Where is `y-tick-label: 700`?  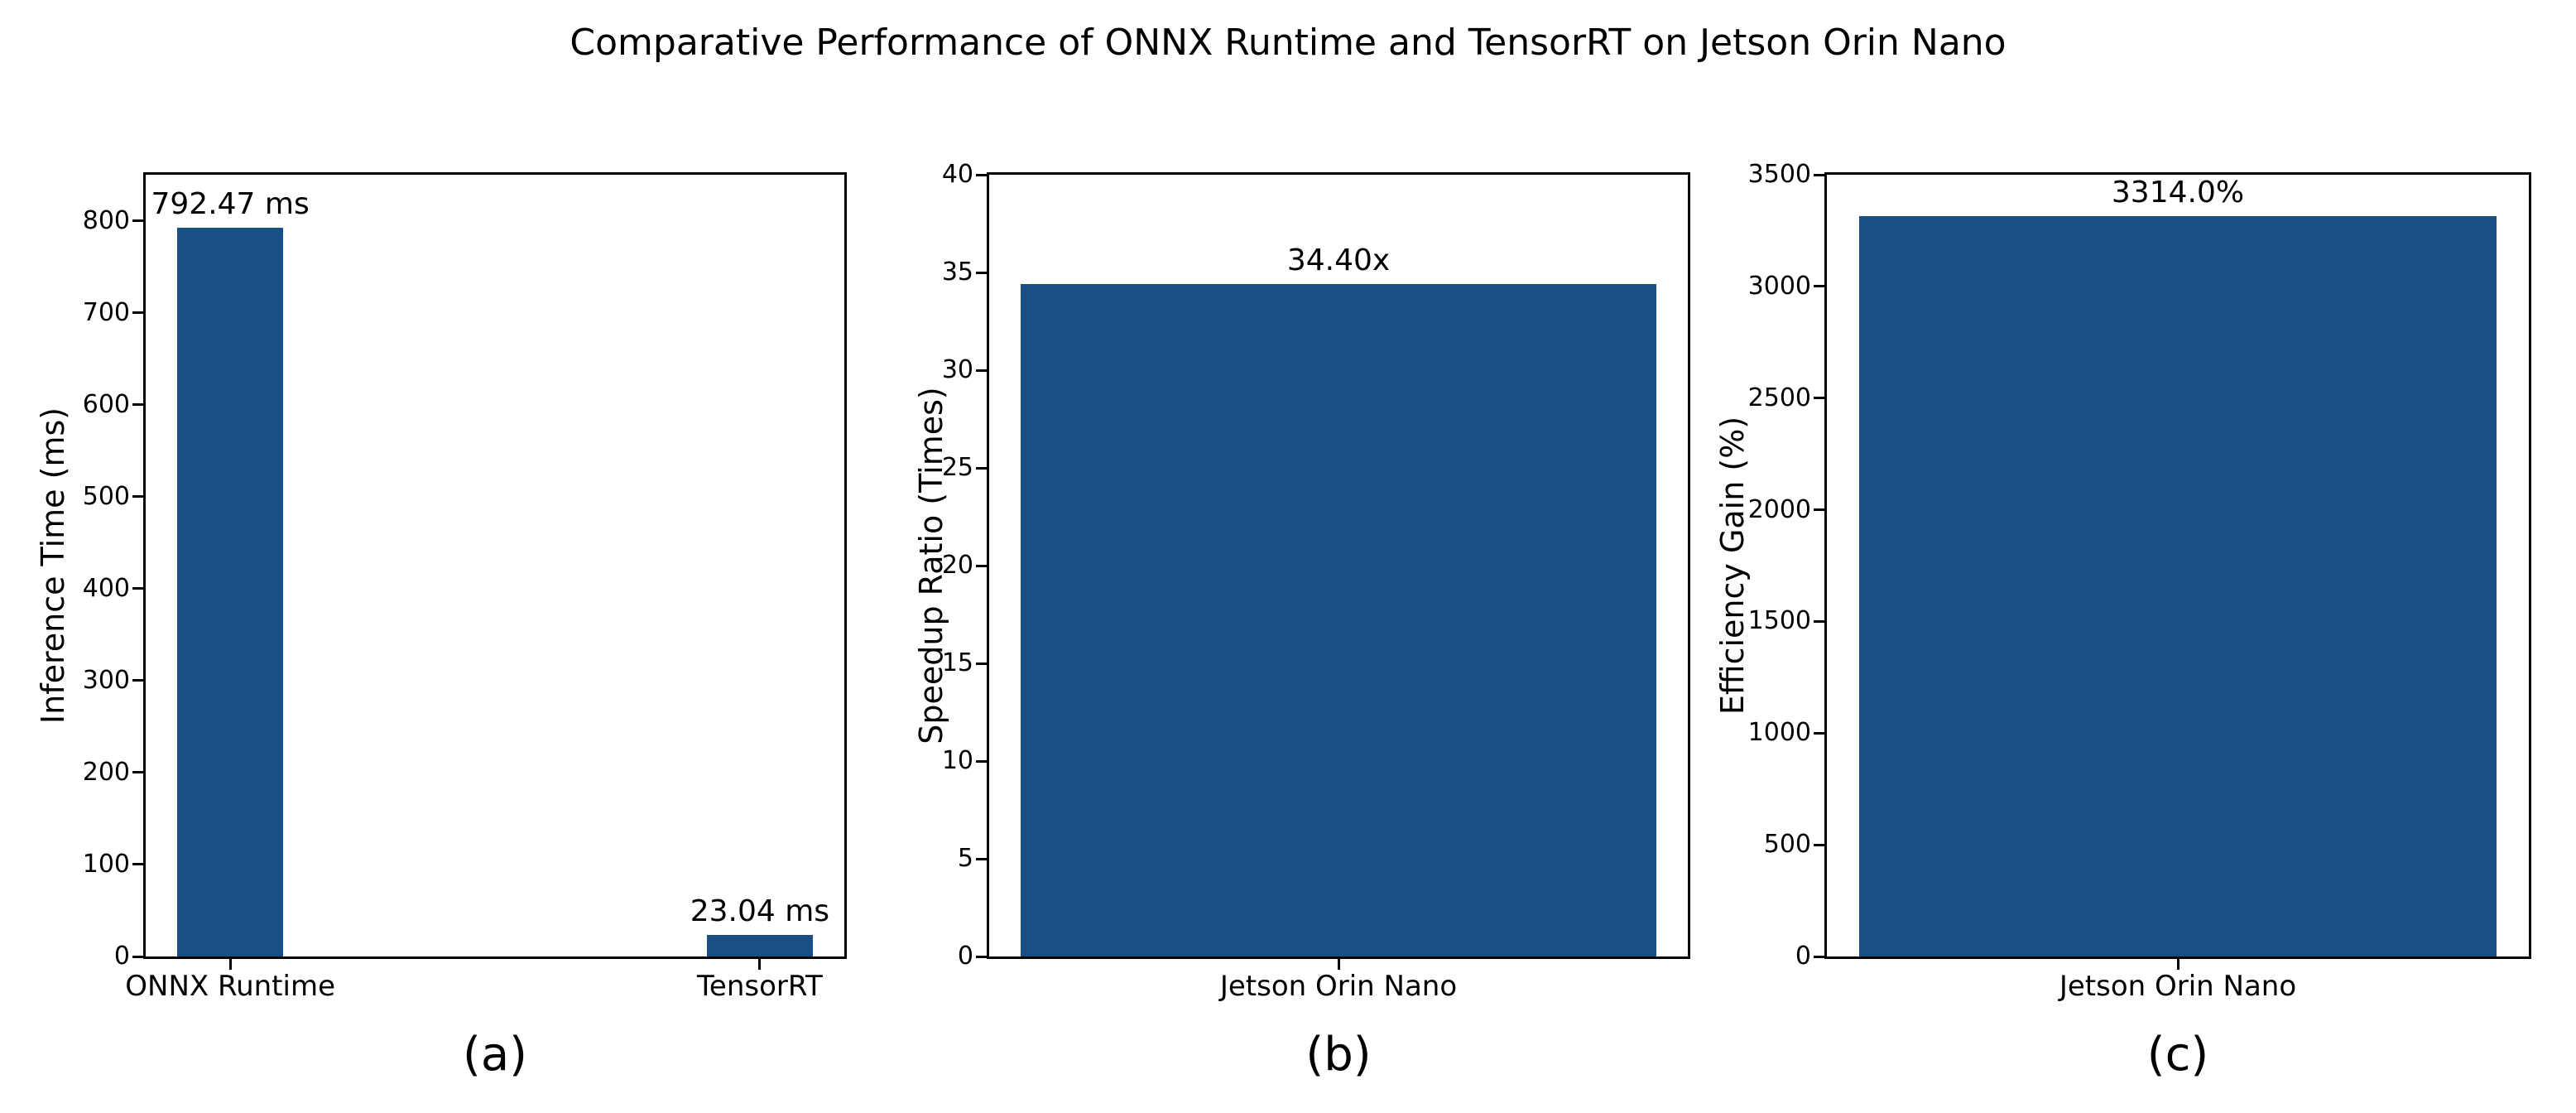
y-tick-label: 700 is located at coordinates (106, 312).